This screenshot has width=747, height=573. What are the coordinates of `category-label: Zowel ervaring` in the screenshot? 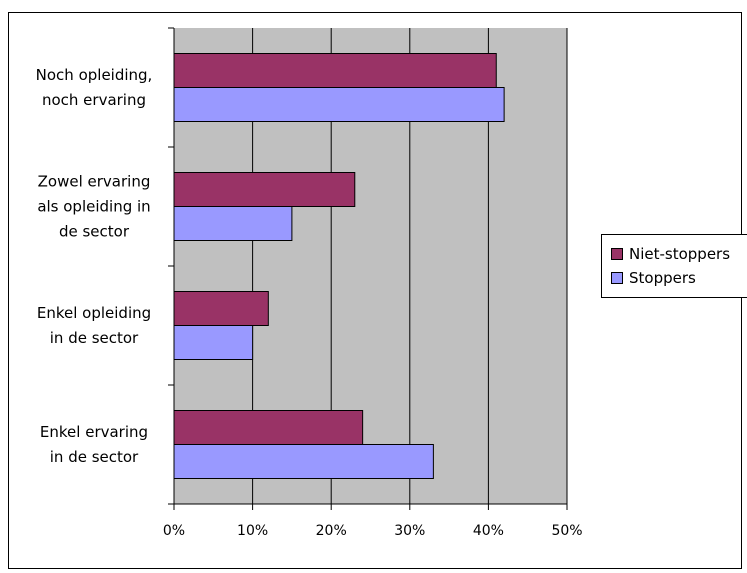 It's located at (94, 182).